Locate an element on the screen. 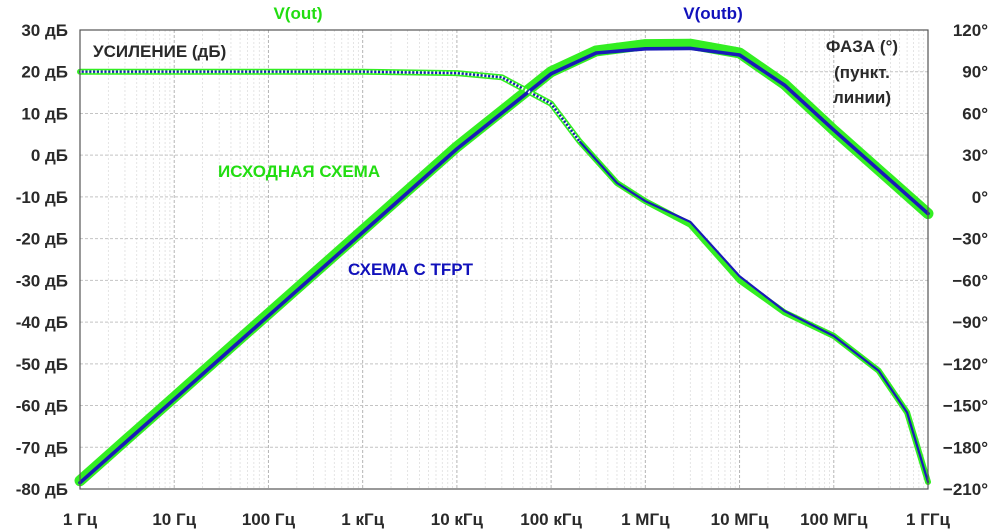  y-right-tick-label: −30° is located at coordinates (970, 239).